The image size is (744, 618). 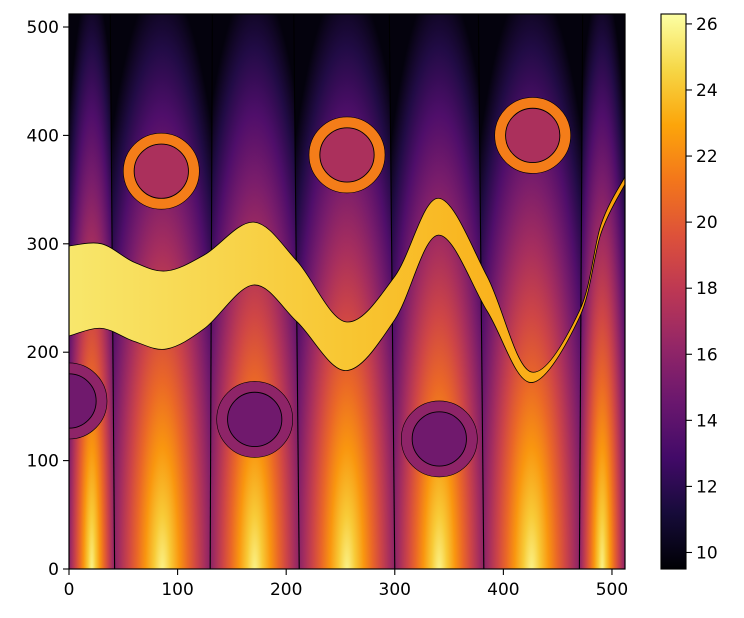 I want to click on colorbar-frame, so click(x=673, y=291).